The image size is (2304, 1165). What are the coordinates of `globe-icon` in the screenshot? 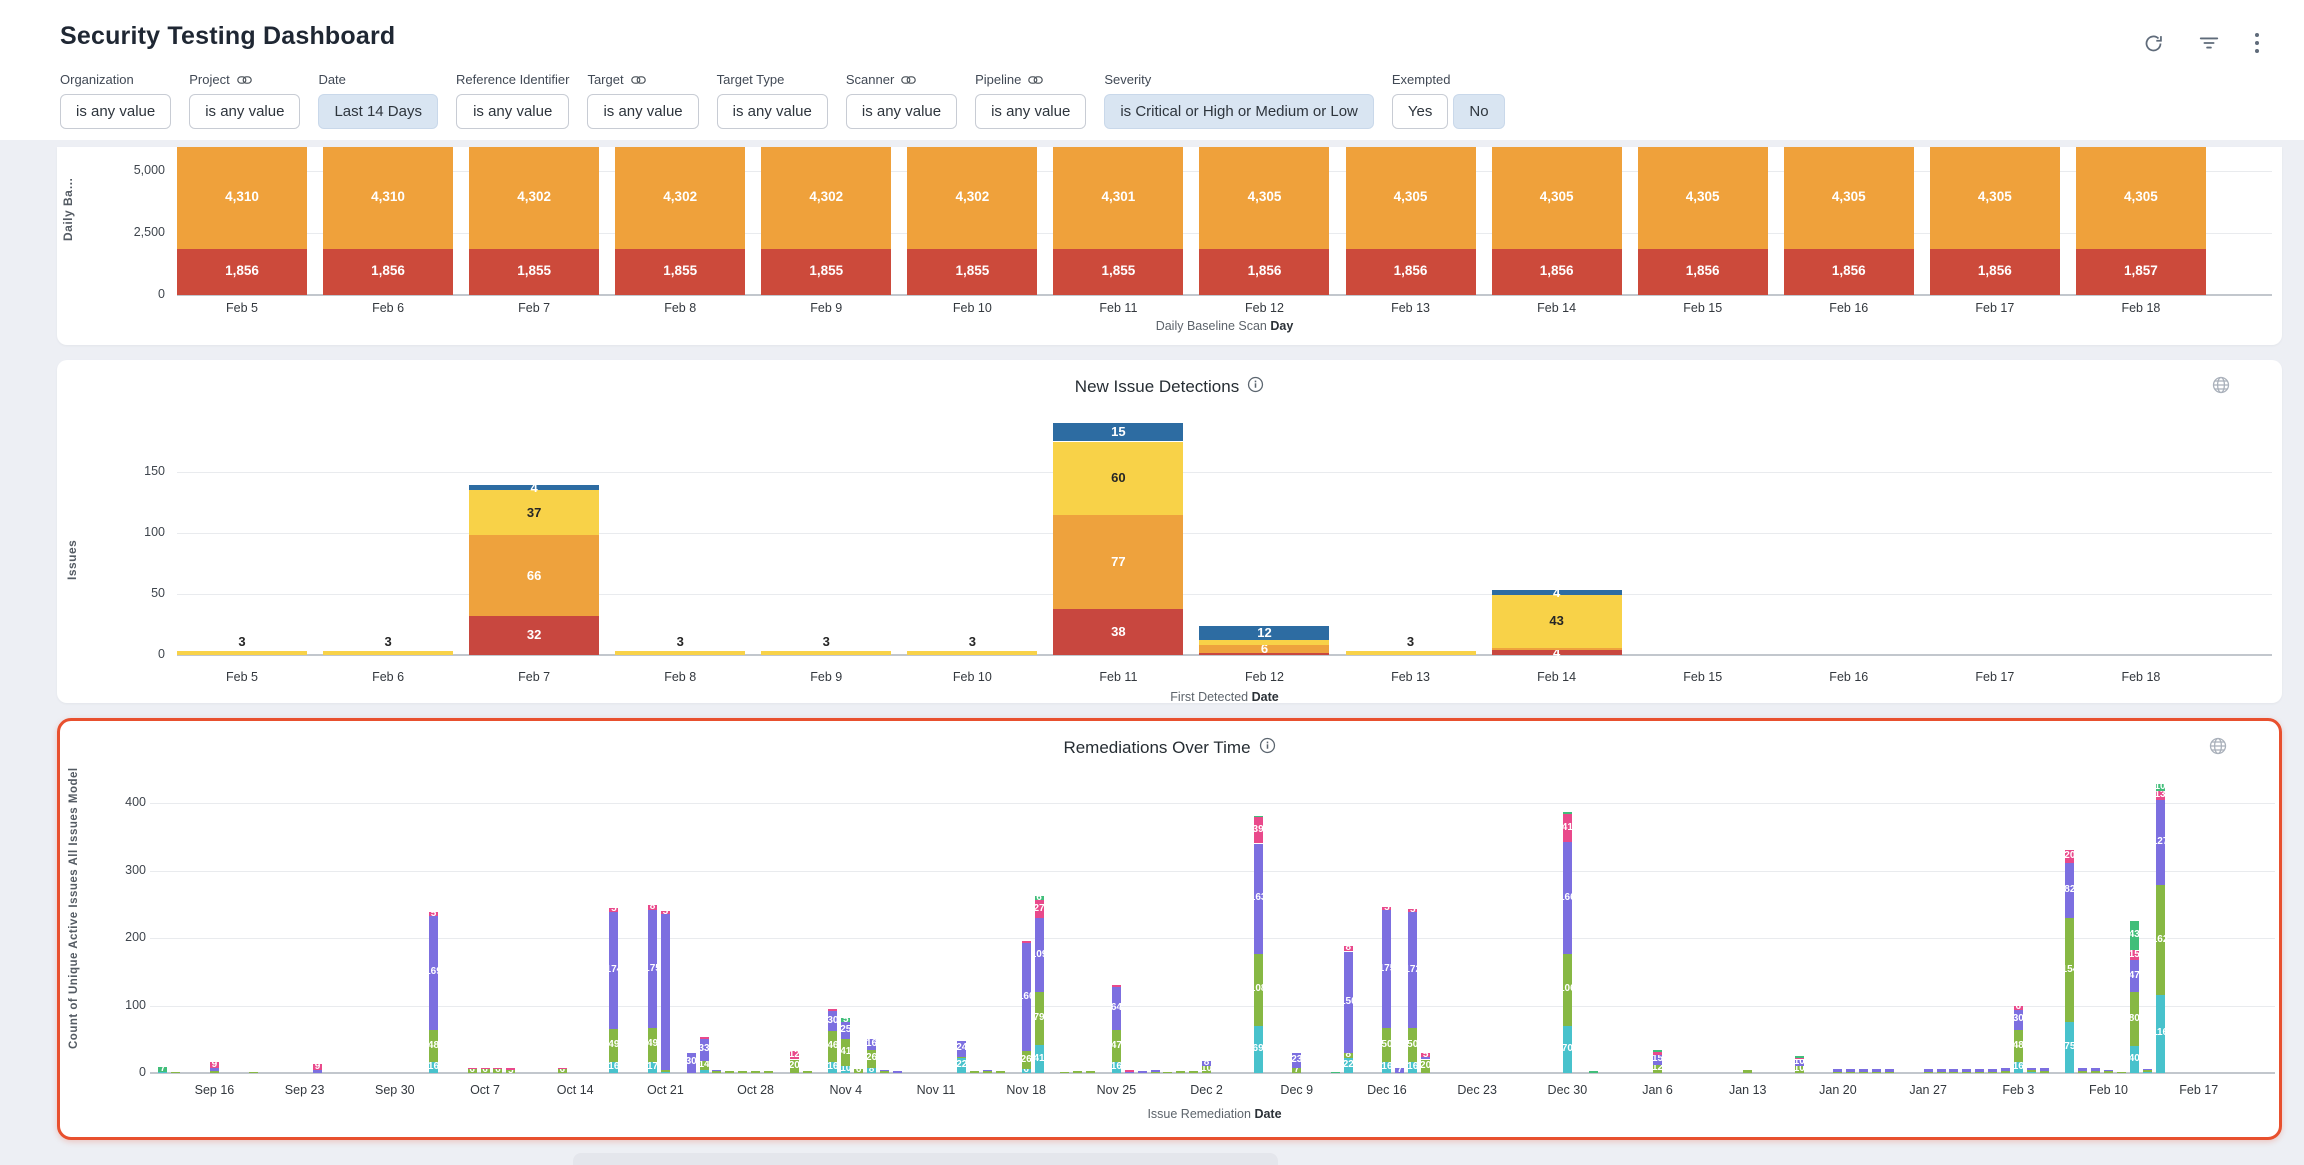 It's located at (2221, 386).